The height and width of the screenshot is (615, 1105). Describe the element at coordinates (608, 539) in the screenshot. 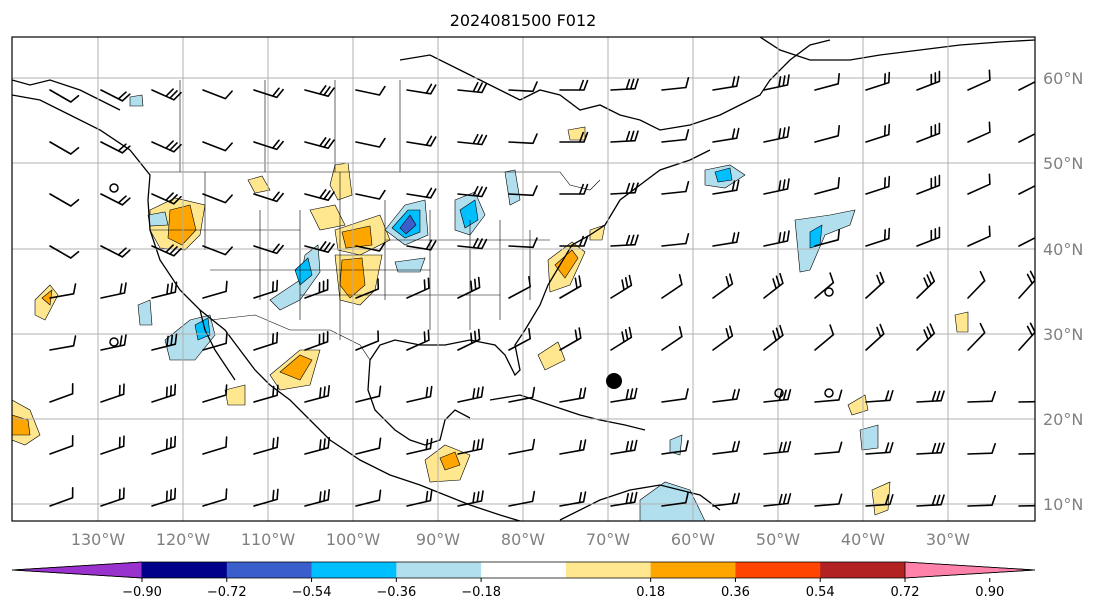

I see `lon-label: 70°W` at that location.